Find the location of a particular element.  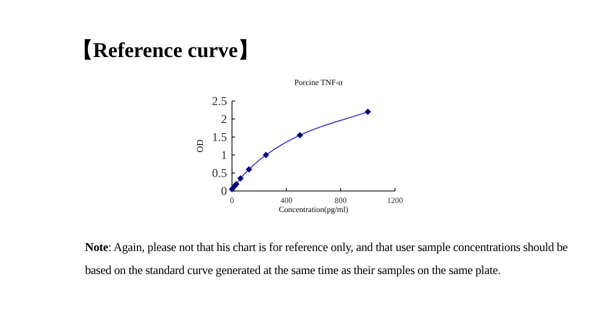

text: Note: Again, please not that his chart is for reference only, and that user sample concentrations should be based on the standard curve generated at the same time as their samples on the same plate. is located at coordinates (326, 258).